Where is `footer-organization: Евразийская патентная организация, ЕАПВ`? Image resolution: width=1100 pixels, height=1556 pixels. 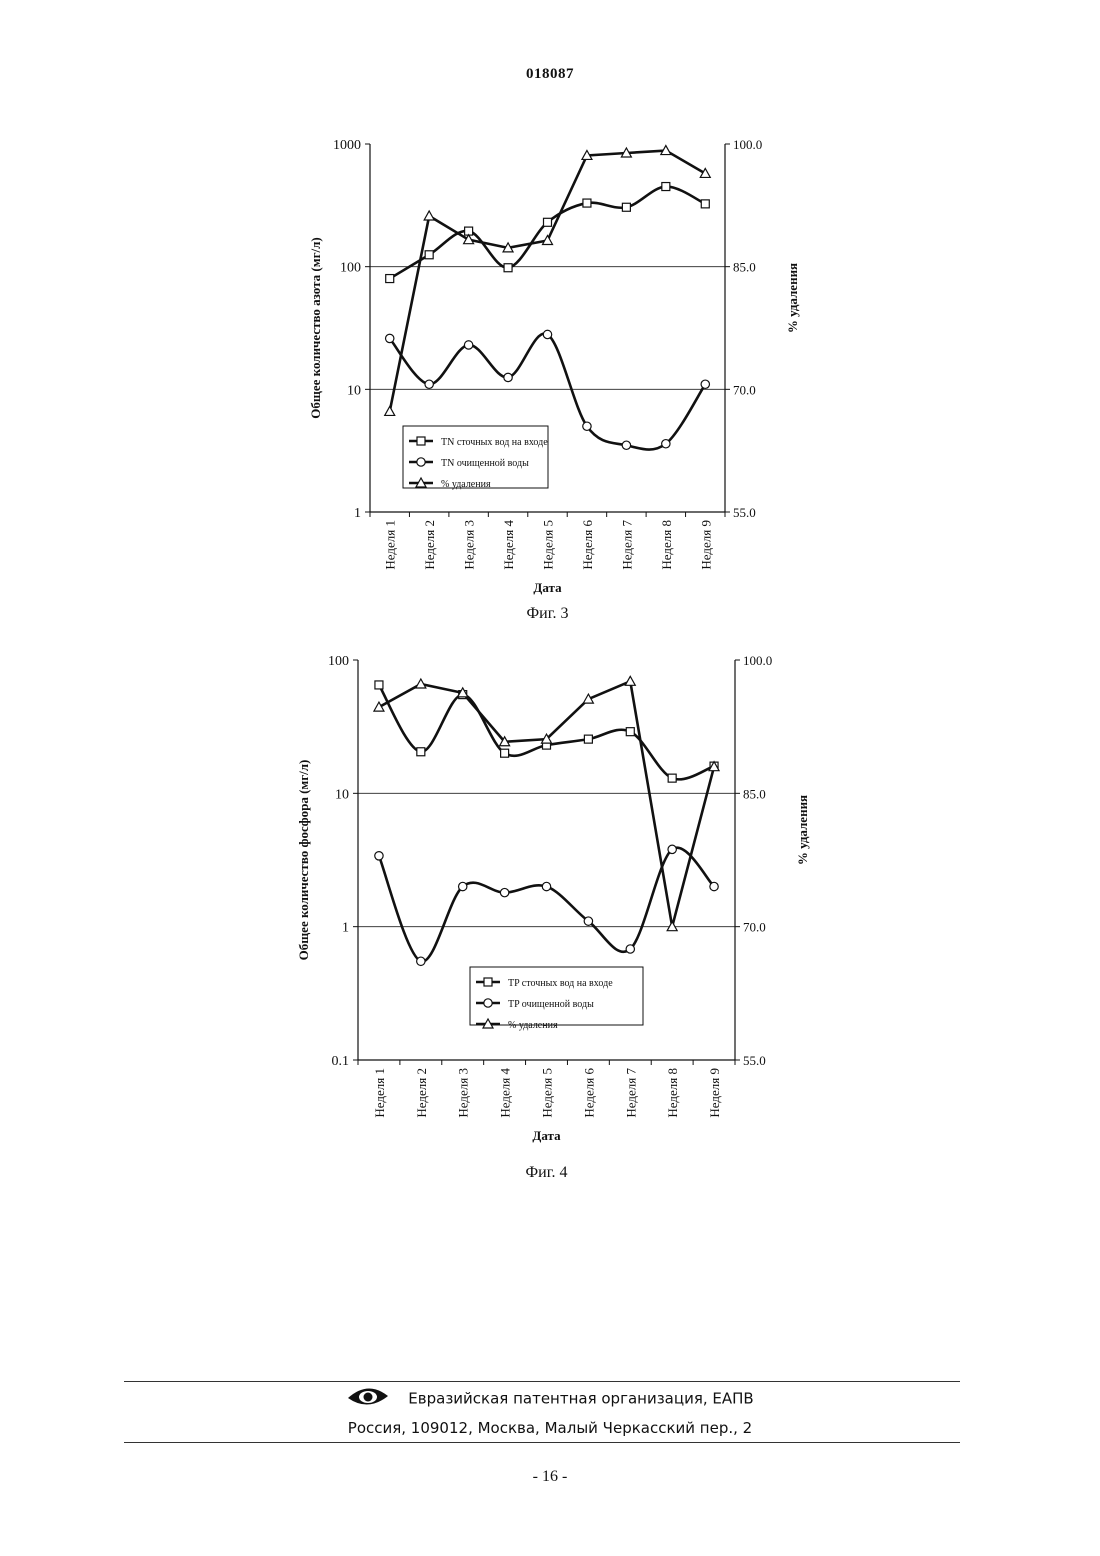 footer-organization: Евразийская патентная организация, ЕАПВ is located at coordinates (550, 1399).